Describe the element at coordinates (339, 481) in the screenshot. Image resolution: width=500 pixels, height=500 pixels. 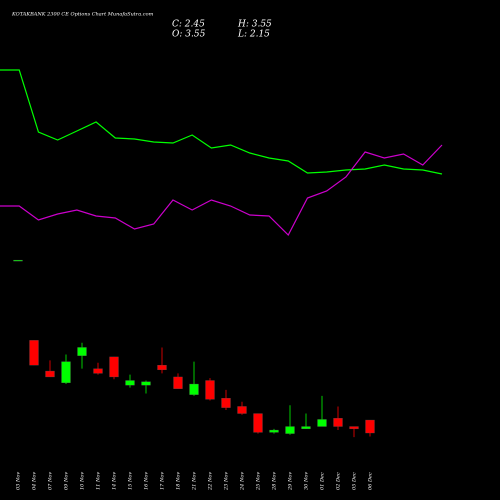
I see `x-tick-label: 02 Dec` at that location.